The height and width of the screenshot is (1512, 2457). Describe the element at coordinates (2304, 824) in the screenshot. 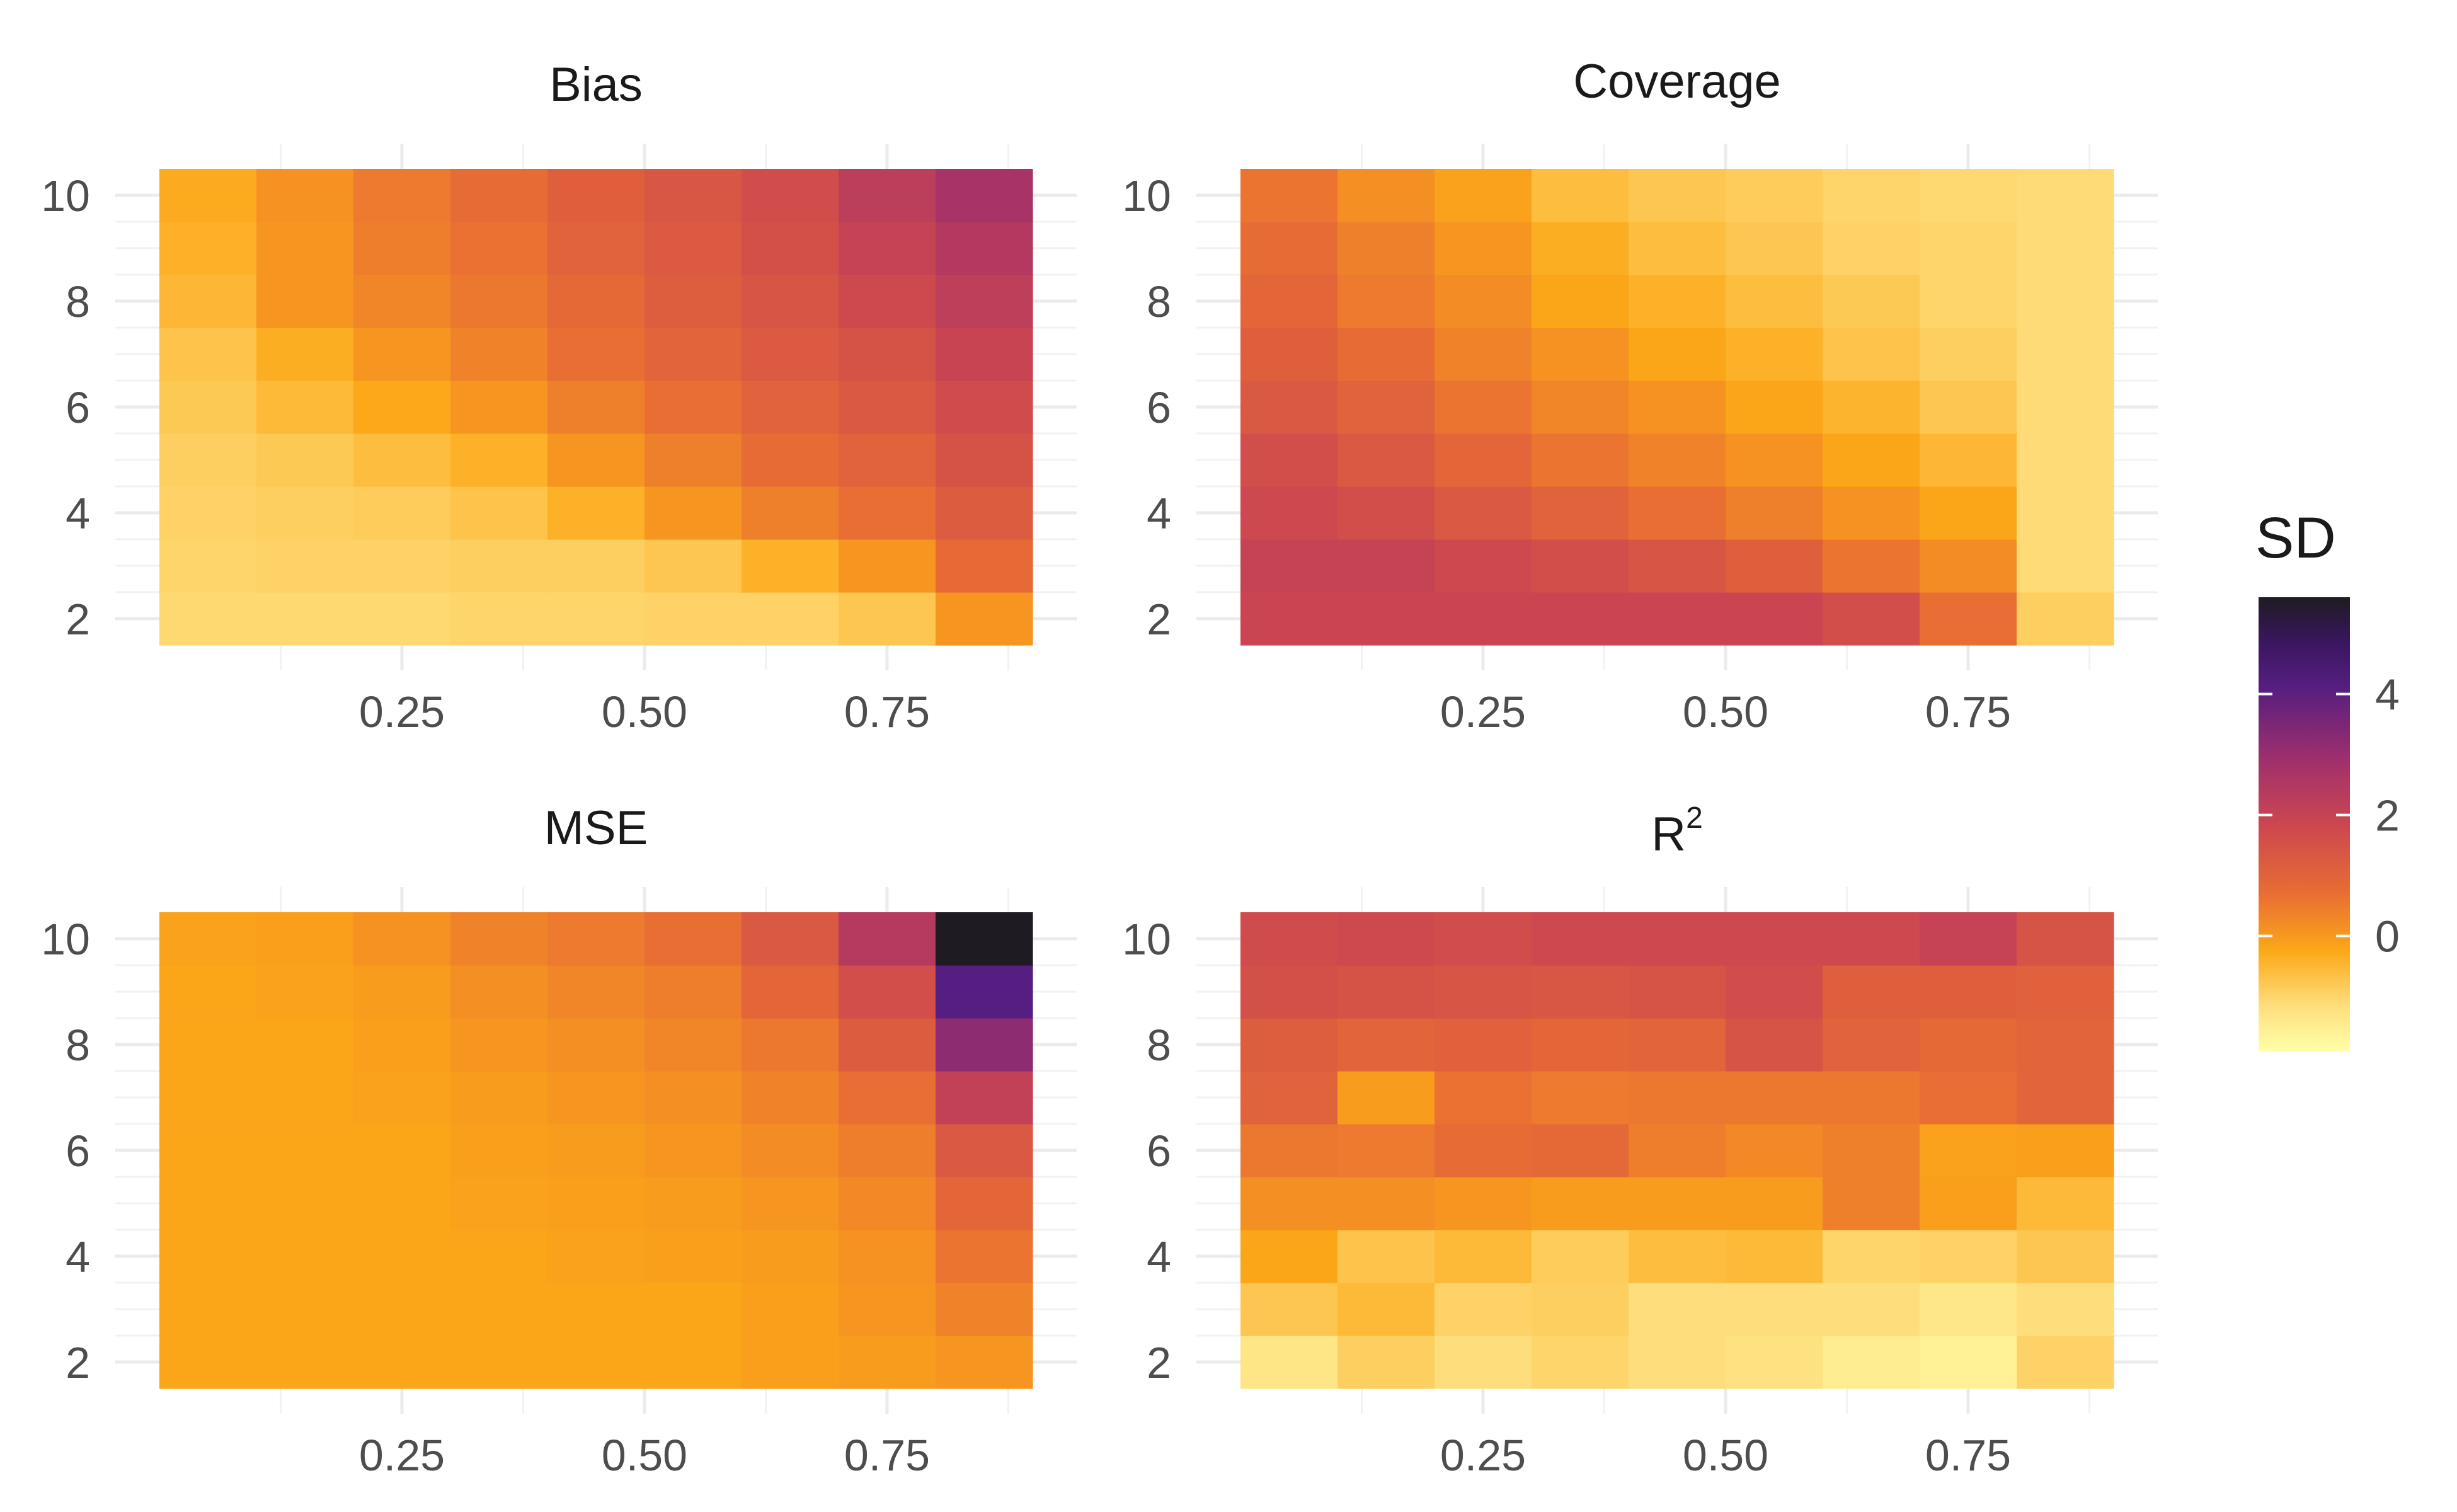

I see `colorbar` at that location.